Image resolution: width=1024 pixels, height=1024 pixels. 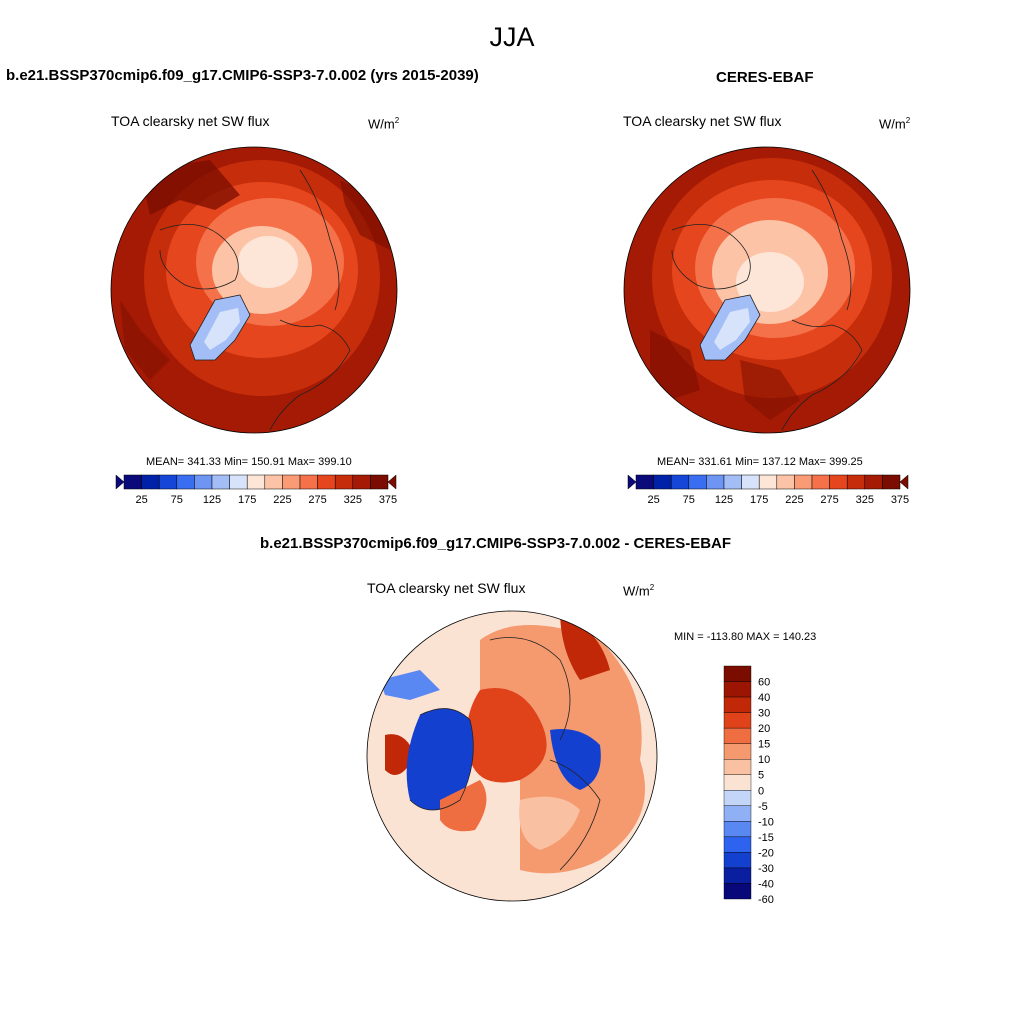 I want to click on panel3-colorbar-tick-label: 20, so click(x=764, y=729).